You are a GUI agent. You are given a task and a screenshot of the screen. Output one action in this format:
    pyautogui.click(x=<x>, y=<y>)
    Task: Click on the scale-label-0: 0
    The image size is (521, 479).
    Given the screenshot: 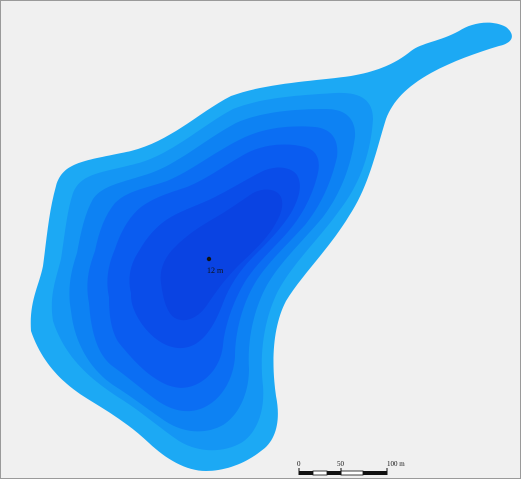 What is the action you would take?
    pyautogui.click(x=299, y=464)
    